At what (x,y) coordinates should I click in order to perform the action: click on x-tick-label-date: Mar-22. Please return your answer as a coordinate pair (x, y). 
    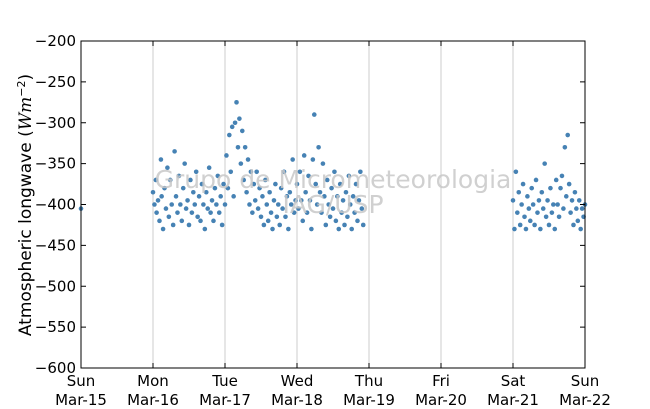
    Looking at the image, I should click on (585, 400).